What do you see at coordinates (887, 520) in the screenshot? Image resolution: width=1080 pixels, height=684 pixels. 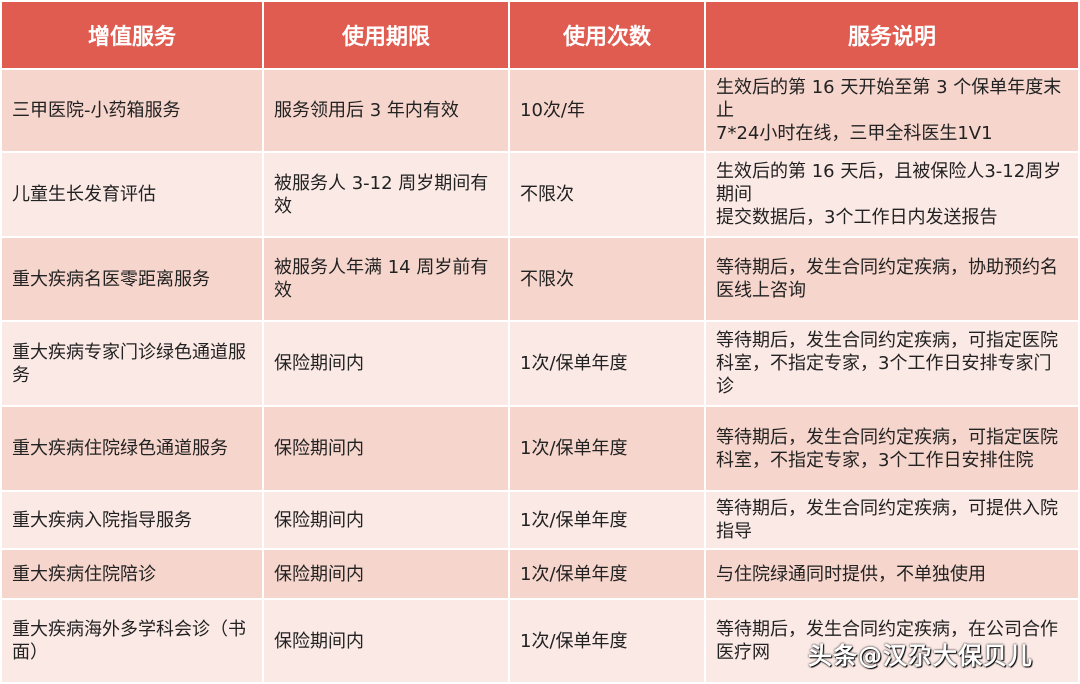 I see `description-line: 等待期后，发生合同约定疾病，可提供入院指导` at bounding box center [887, 520].